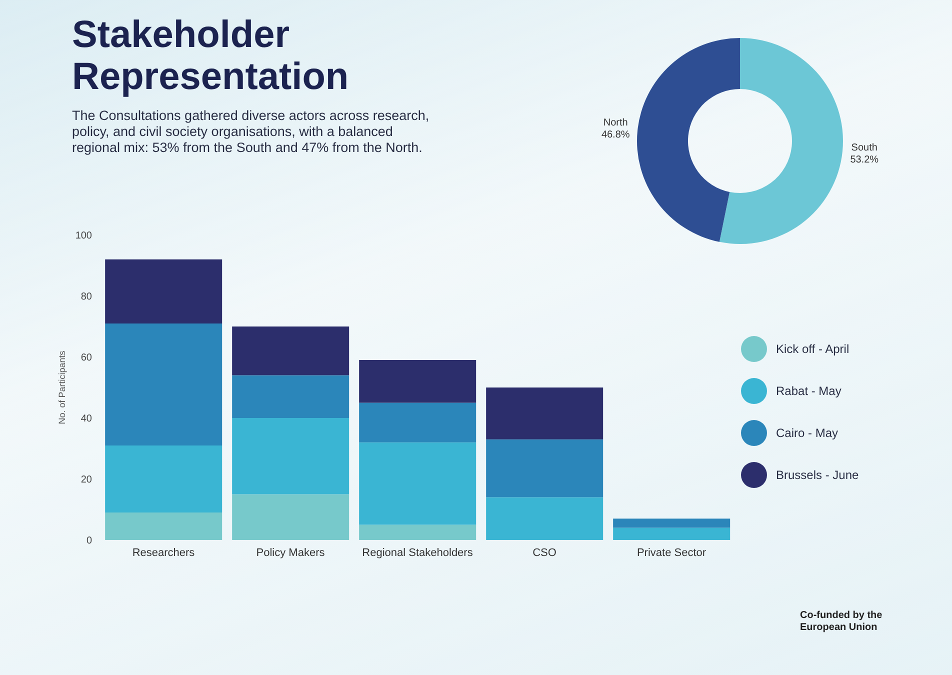 The height and width of the screenshot is (675, 952). I want to click on y-tick-label: 20, so click(86, 480).